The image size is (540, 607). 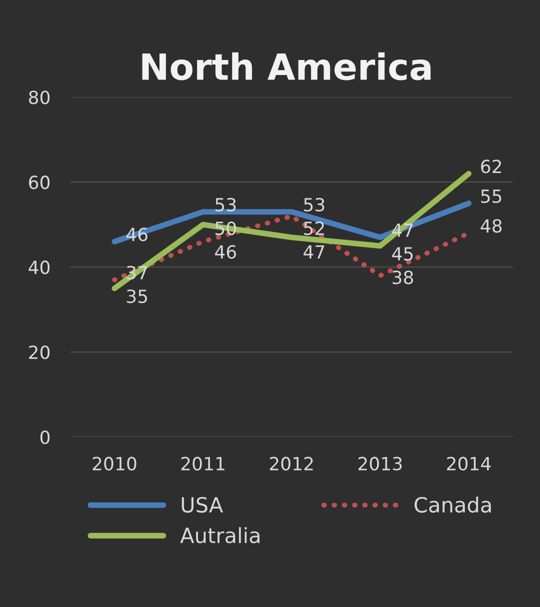 I want to click on data-label: 48, so click(x=491, y=226).